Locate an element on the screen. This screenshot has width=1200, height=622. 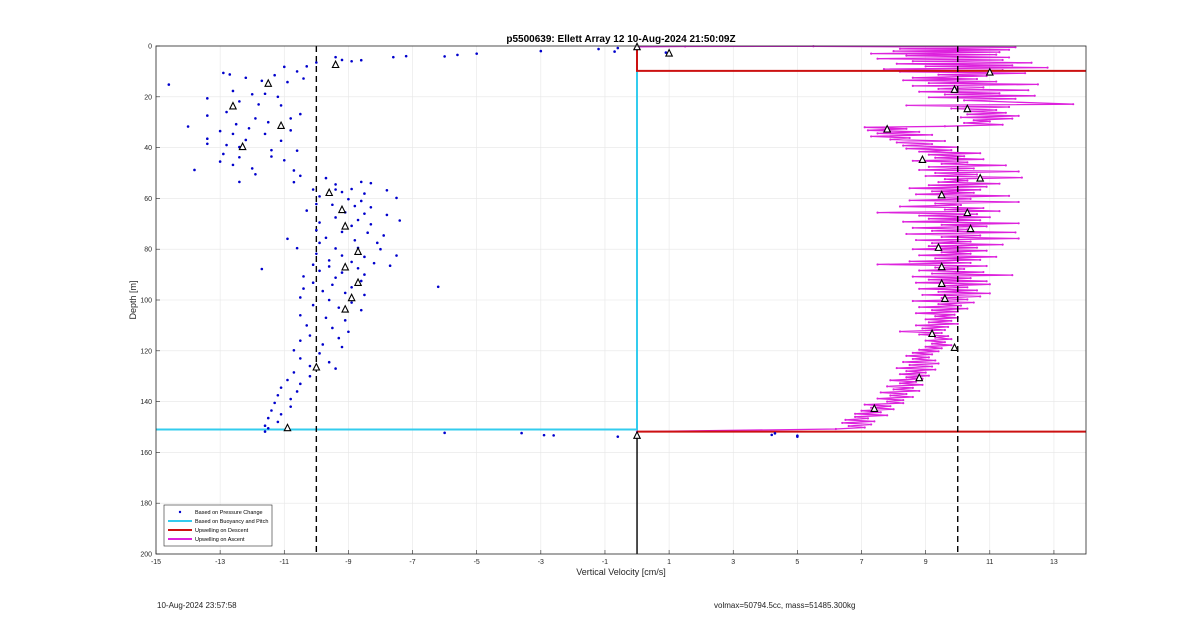
x-tick-label: 1 is located at coordinates (669, 562).